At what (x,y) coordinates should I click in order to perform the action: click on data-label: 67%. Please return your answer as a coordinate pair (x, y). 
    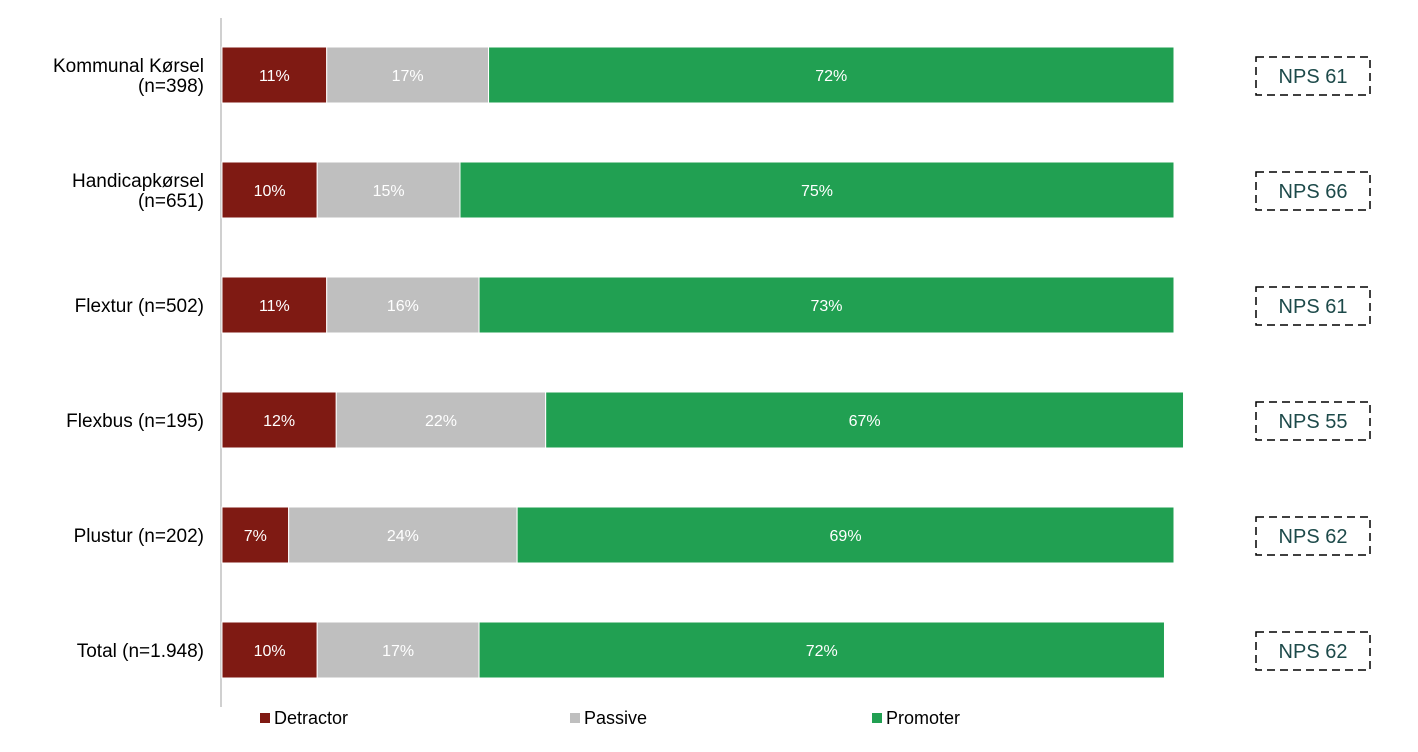
    Looking at the image, I should click on (865, 421).